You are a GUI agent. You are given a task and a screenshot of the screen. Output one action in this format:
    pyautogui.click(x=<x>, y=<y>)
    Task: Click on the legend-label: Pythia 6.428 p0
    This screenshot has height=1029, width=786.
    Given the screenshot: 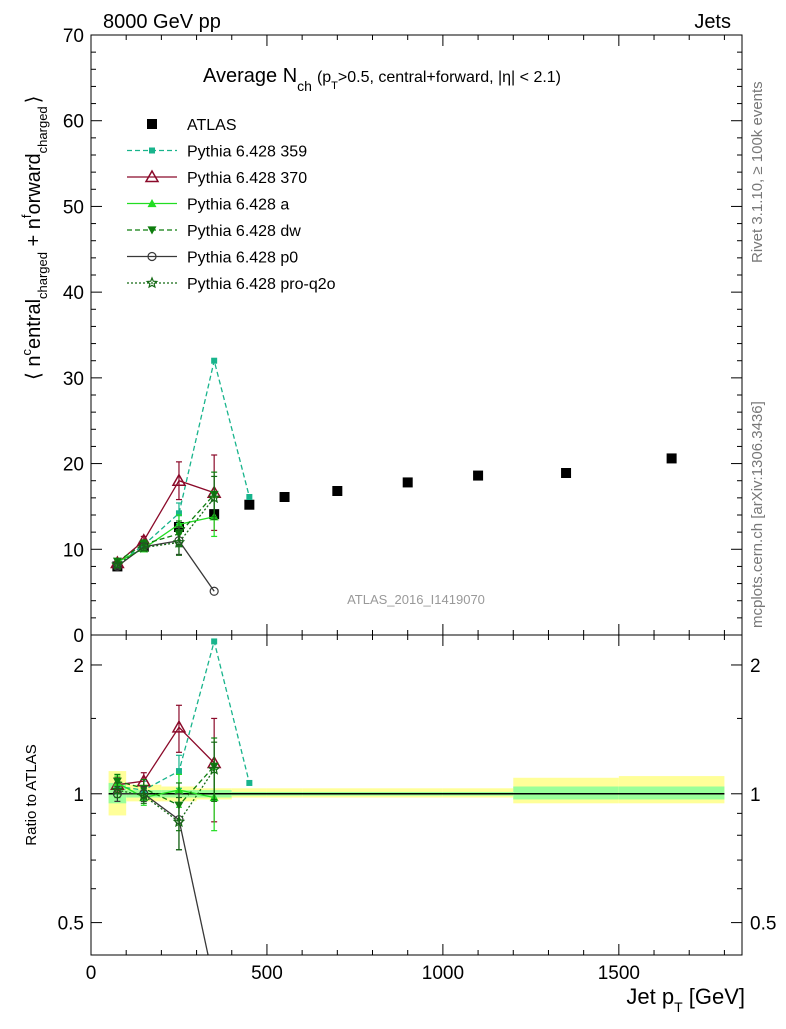 What is the action you would take?
    pyautogui.click(x=242, y=258)
    